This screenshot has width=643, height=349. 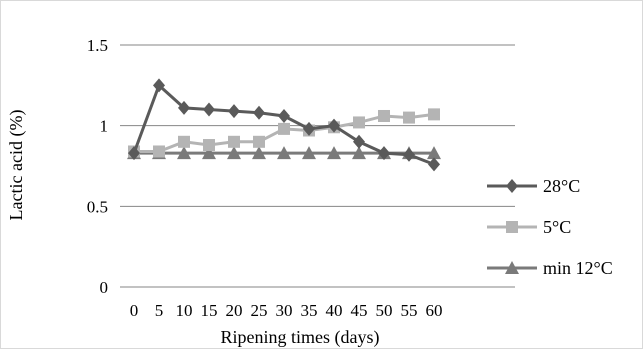 I want to click on legend-item: min 12°C, so click(x=550, y=268).